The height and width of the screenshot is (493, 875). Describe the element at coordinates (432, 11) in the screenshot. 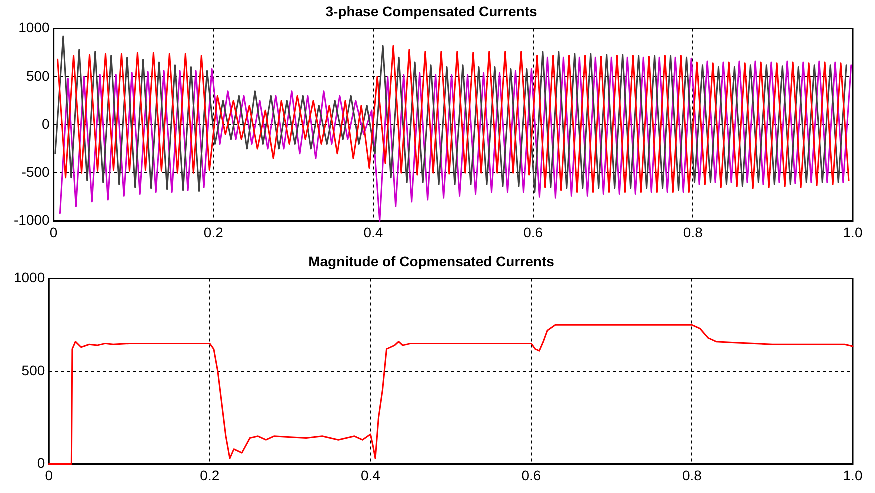

I see `chart-title: 3-phase Compensated Currents` at that location.